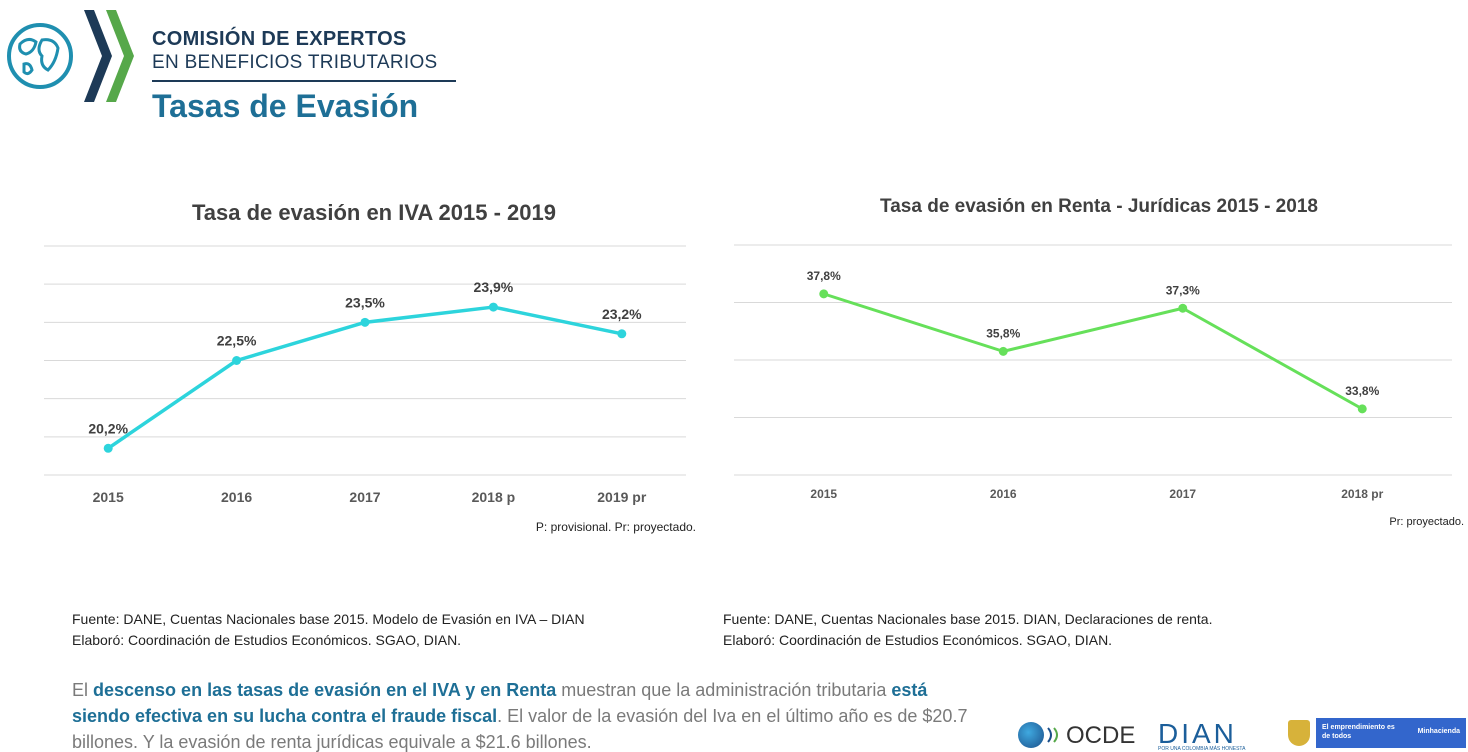 This screenshot has width=1468, height=752. Describe the element at coordinates (494, 497) in the screenshot. I see `x-tick-label: 2018 p` at that location.